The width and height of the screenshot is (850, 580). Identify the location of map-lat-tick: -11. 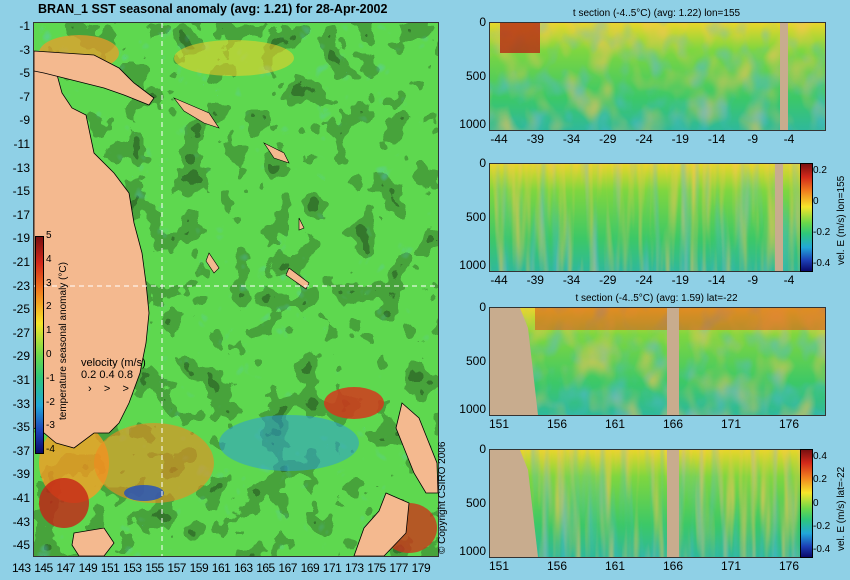
(21, 144).